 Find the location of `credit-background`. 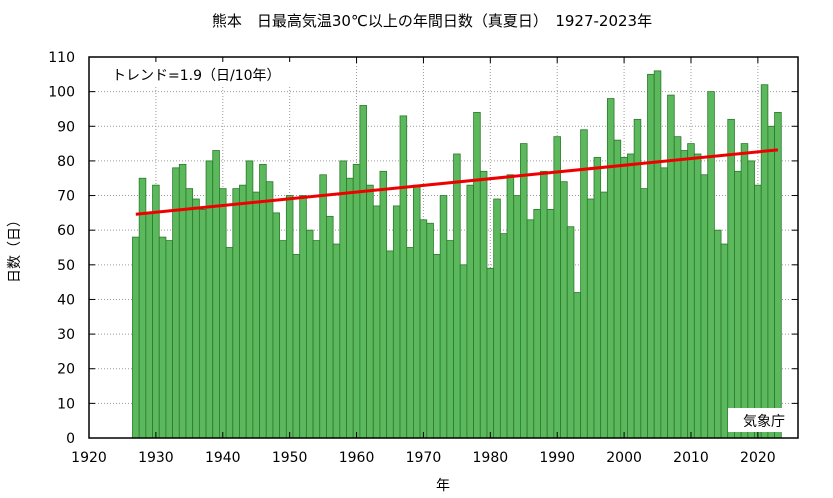

credit-background is located at coordinates (757, 420).